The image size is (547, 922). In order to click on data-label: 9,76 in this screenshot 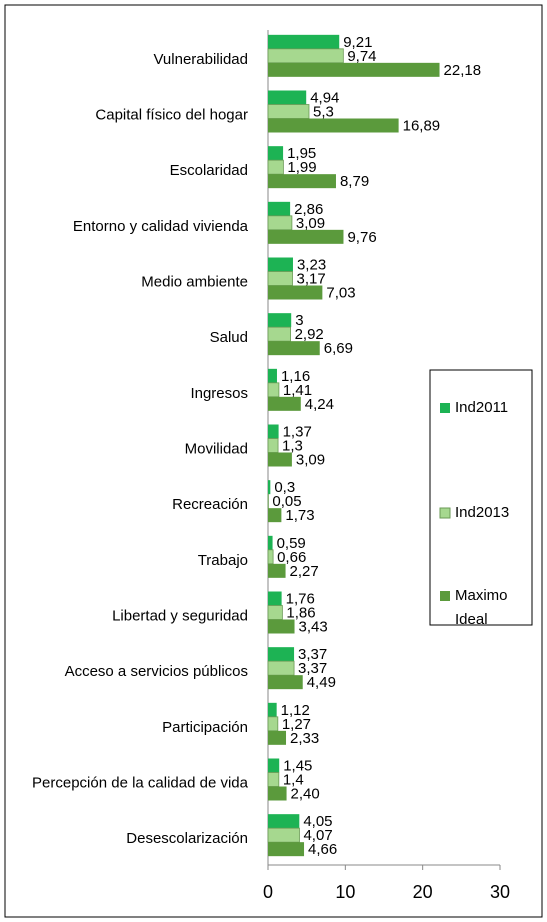, I will do `click(361, 237)`.